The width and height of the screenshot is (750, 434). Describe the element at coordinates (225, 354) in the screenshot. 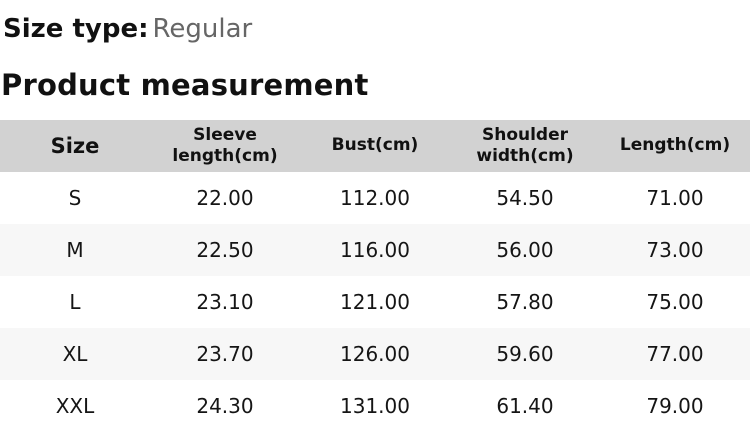

I see `measurement-cell: 23.70` at that location.